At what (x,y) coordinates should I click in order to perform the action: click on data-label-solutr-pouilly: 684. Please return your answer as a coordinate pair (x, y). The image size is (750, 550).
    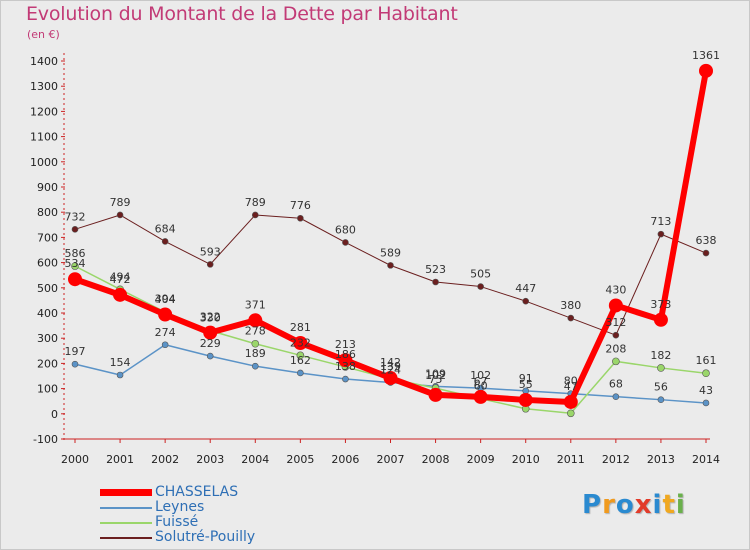
    Looking at the image, I should click on (165, 228).